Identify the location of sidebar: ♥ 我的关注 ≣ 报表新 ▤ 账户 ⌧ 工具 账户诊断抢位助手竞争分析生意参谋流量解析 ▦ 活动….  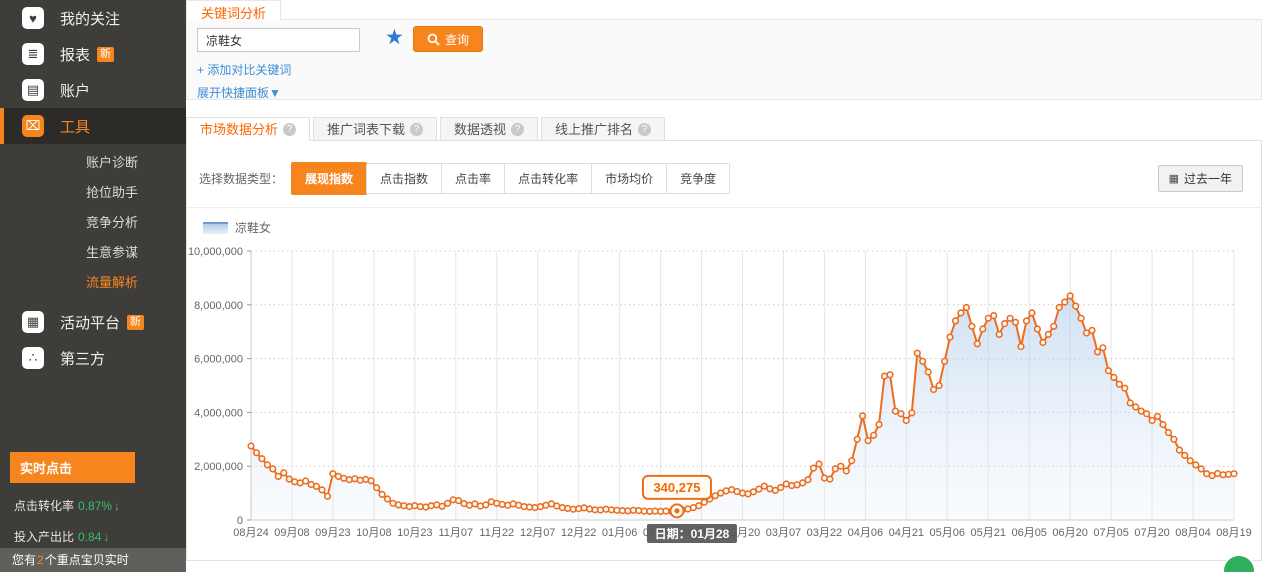
(93, 286).